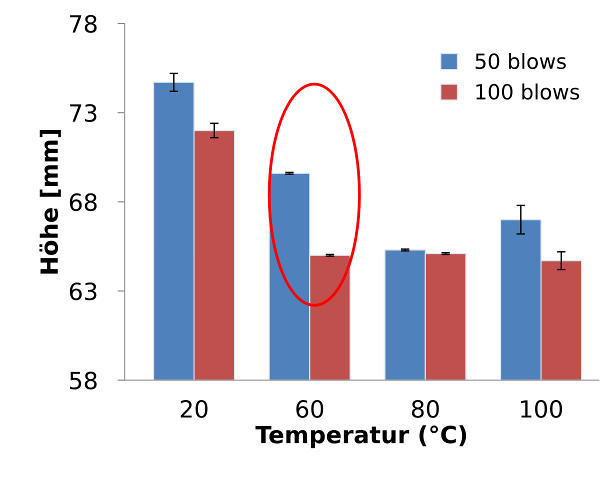 The image size is (608, 480). I want to click on x-tick-label: 60, so click(310, 409).